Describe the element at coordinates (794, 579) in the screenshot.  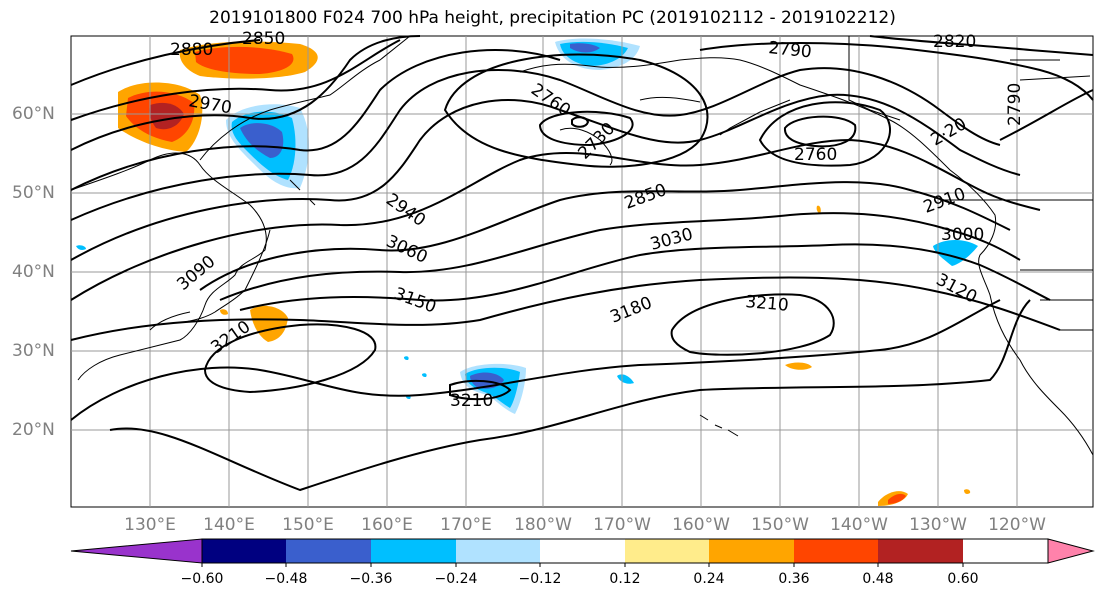
I see `colorbar-label: 0.36` at that location.